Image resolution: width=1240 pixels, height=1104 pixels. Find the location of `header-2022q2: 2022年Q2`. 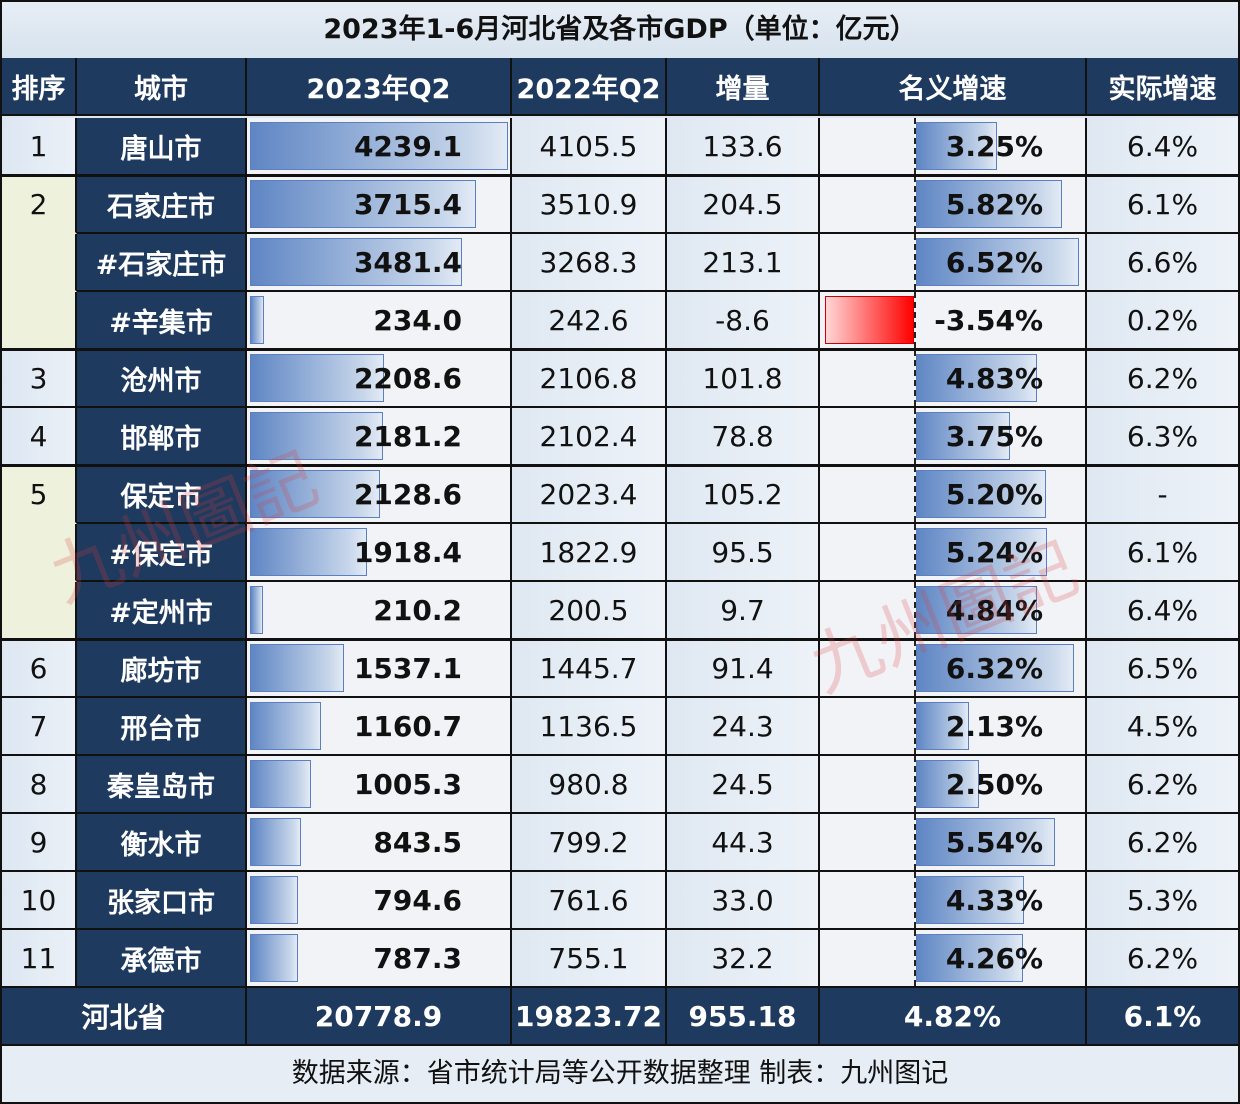

header-2022q2: 2022年Q2 is located at coordinates (589, 87).